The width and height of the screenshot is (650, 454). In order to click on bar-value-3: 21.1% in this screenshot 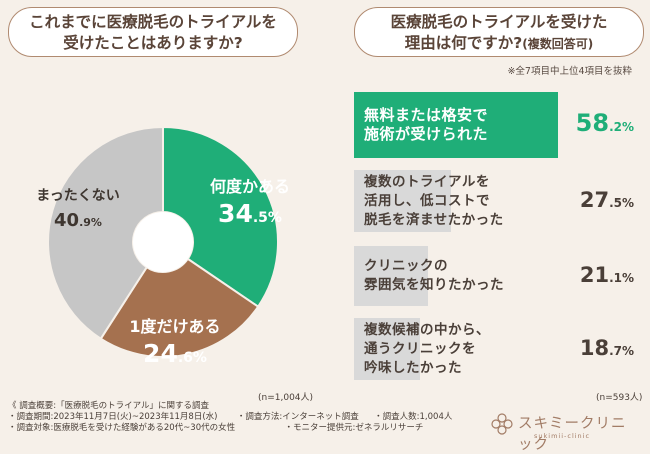, I will do `click(606, 275)`.